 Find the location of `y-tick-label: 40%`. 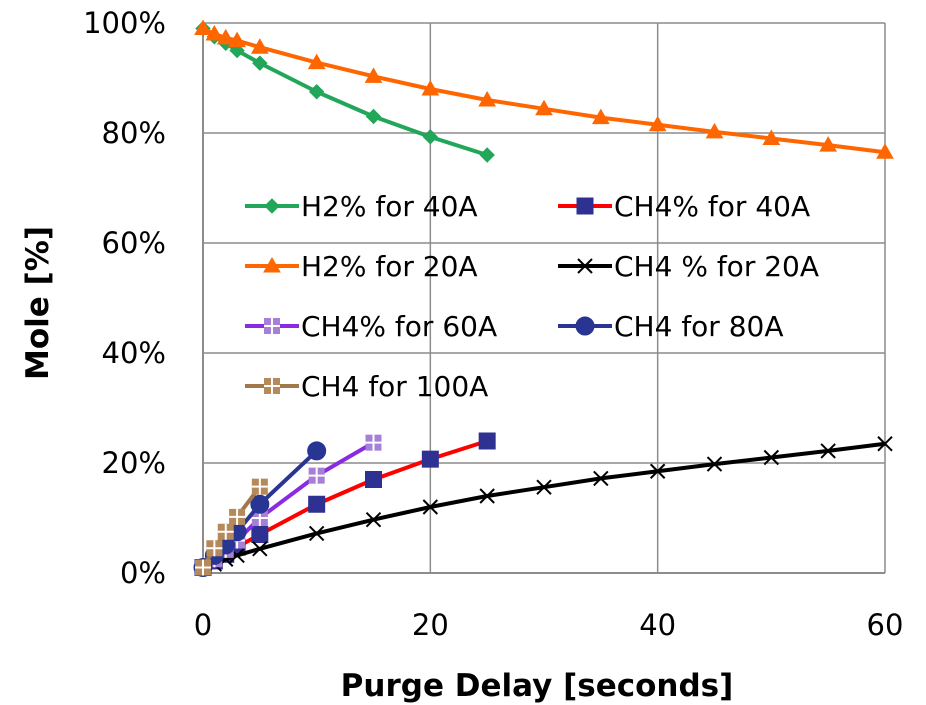

y-tick-label: 40% is located at coordinates (134, 353).